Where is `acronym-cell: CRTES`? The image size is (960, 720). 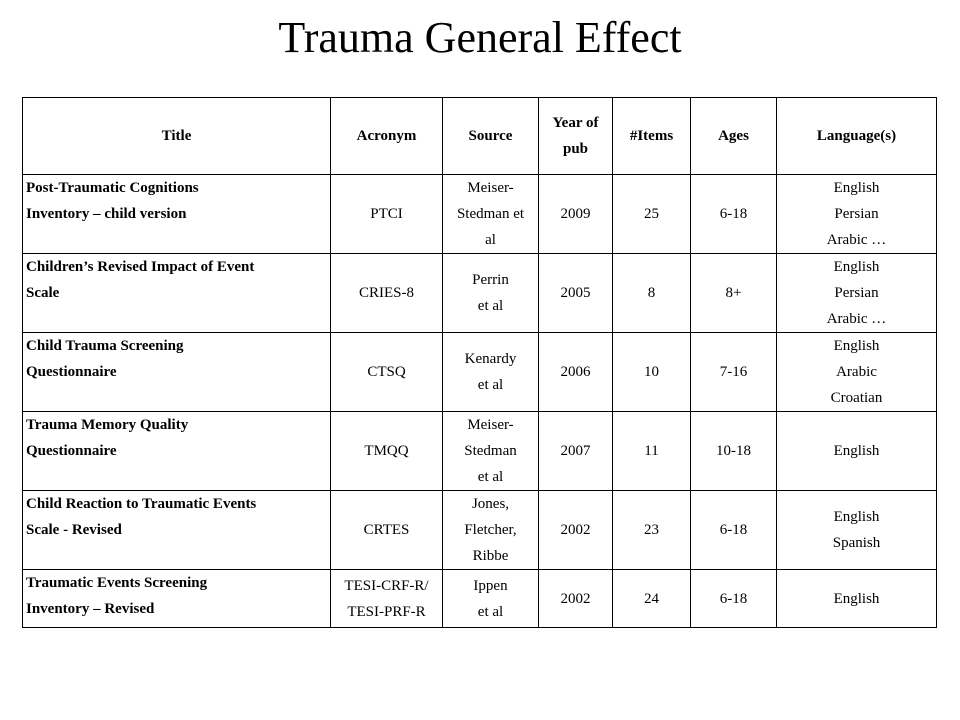 acronym-cell: CRTES is located at coordinates (386, 530).